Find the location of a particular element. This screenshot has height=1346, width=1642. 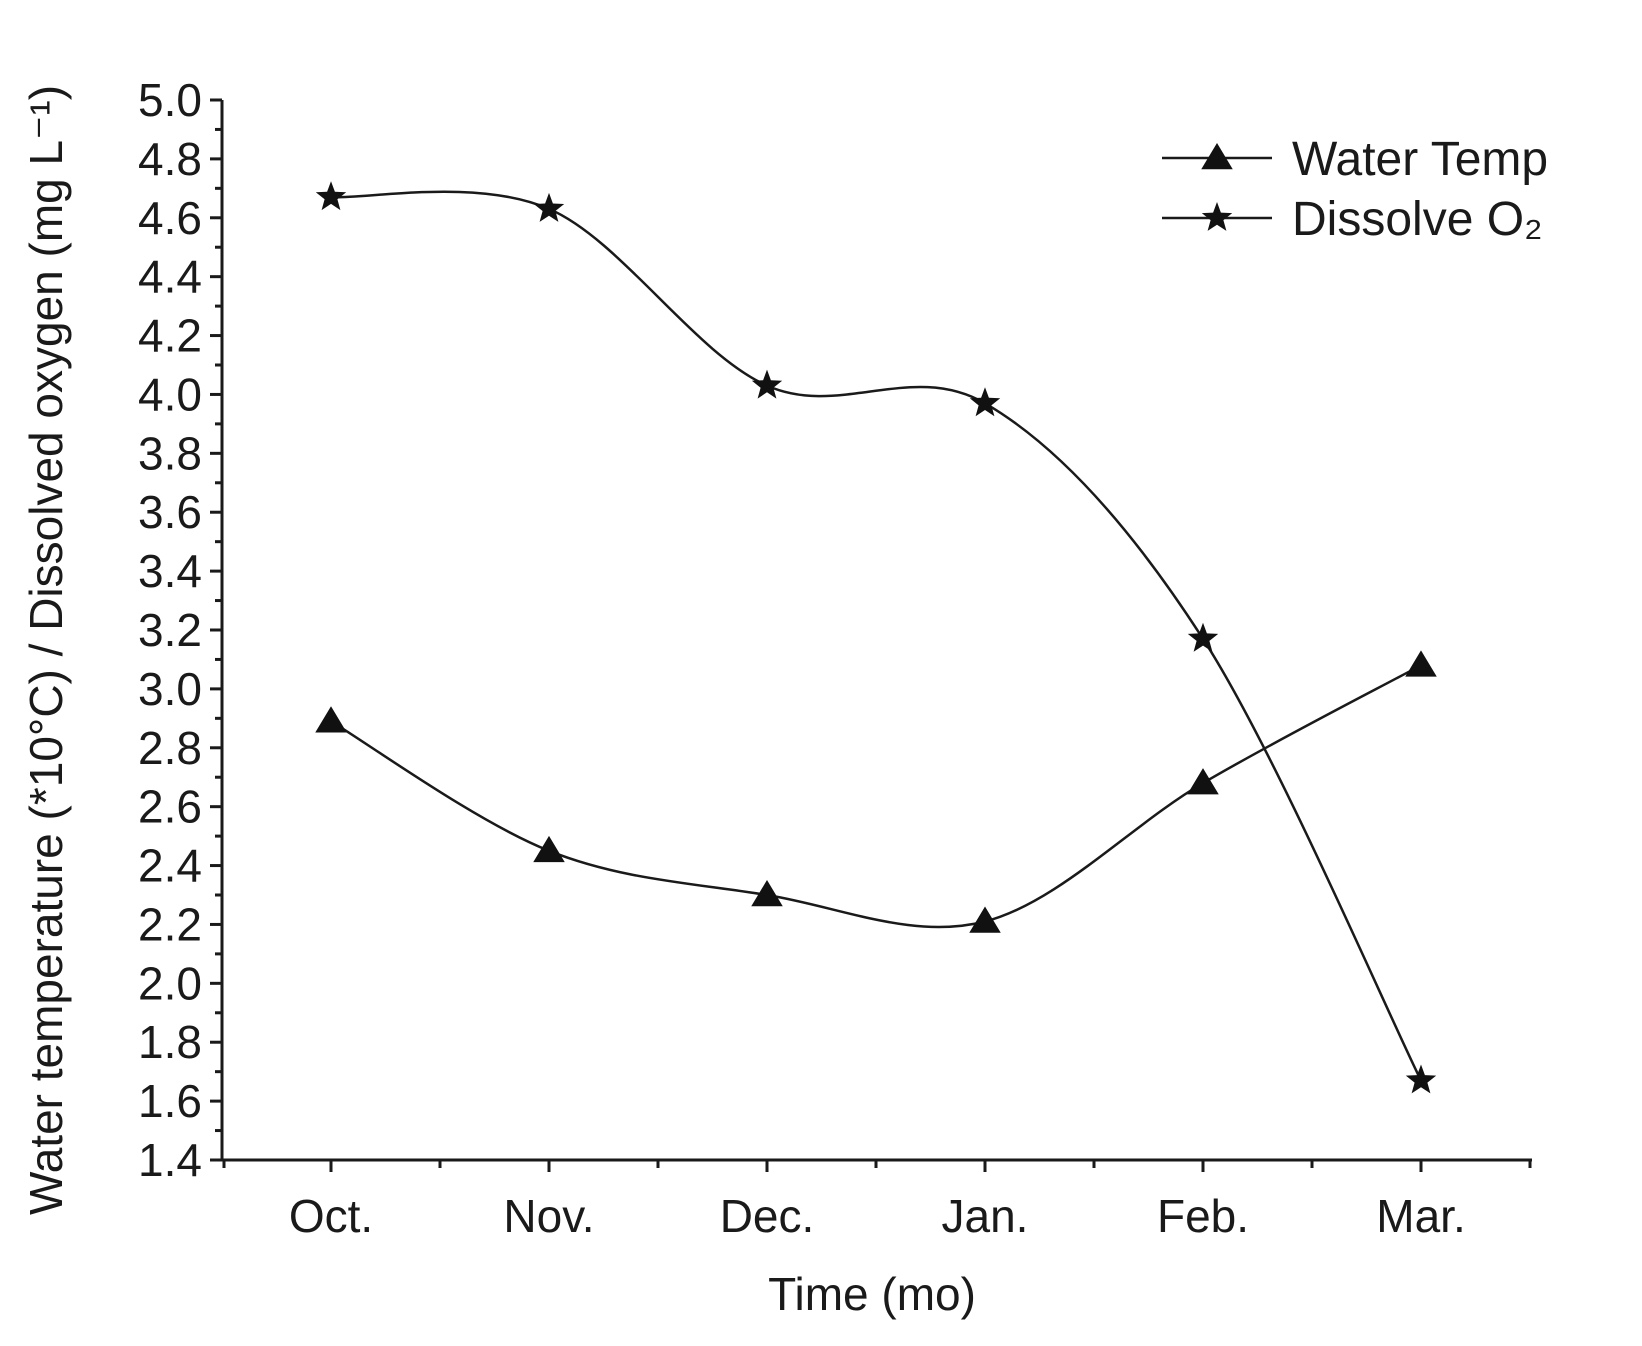

x-tick-label: Jan. is located at coordinates (985, 1216).